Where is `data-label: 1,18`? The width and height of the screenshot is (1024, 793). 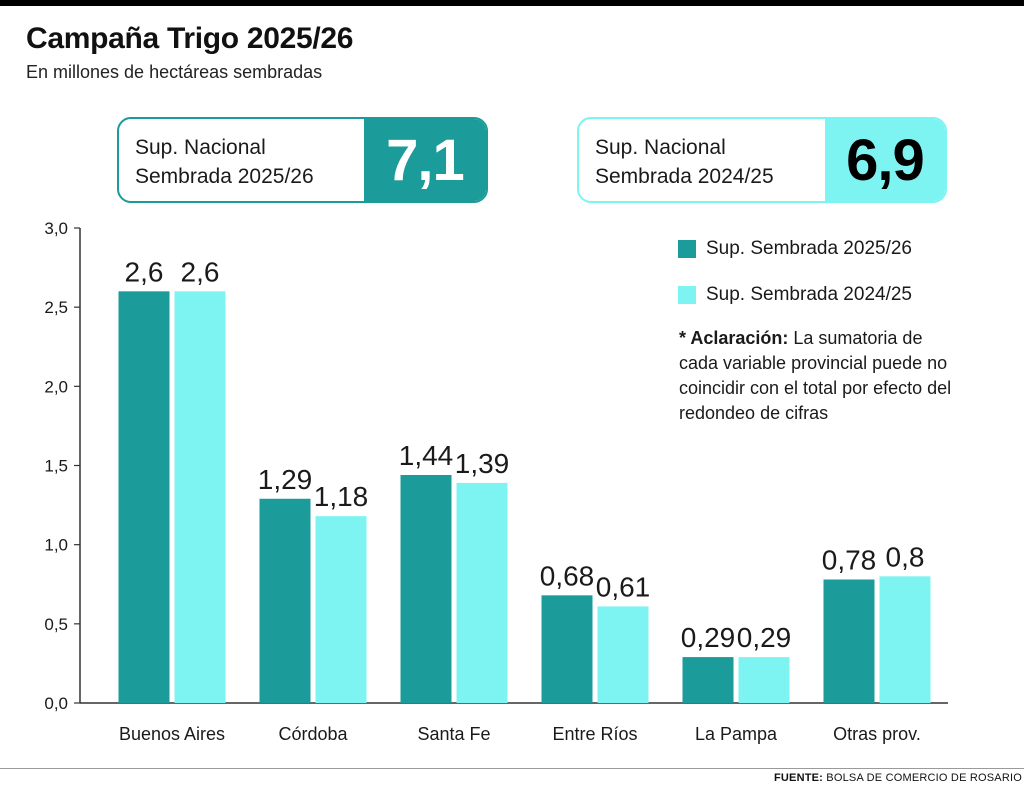 data-label: 1,18 is located at coordinates (341, 496).